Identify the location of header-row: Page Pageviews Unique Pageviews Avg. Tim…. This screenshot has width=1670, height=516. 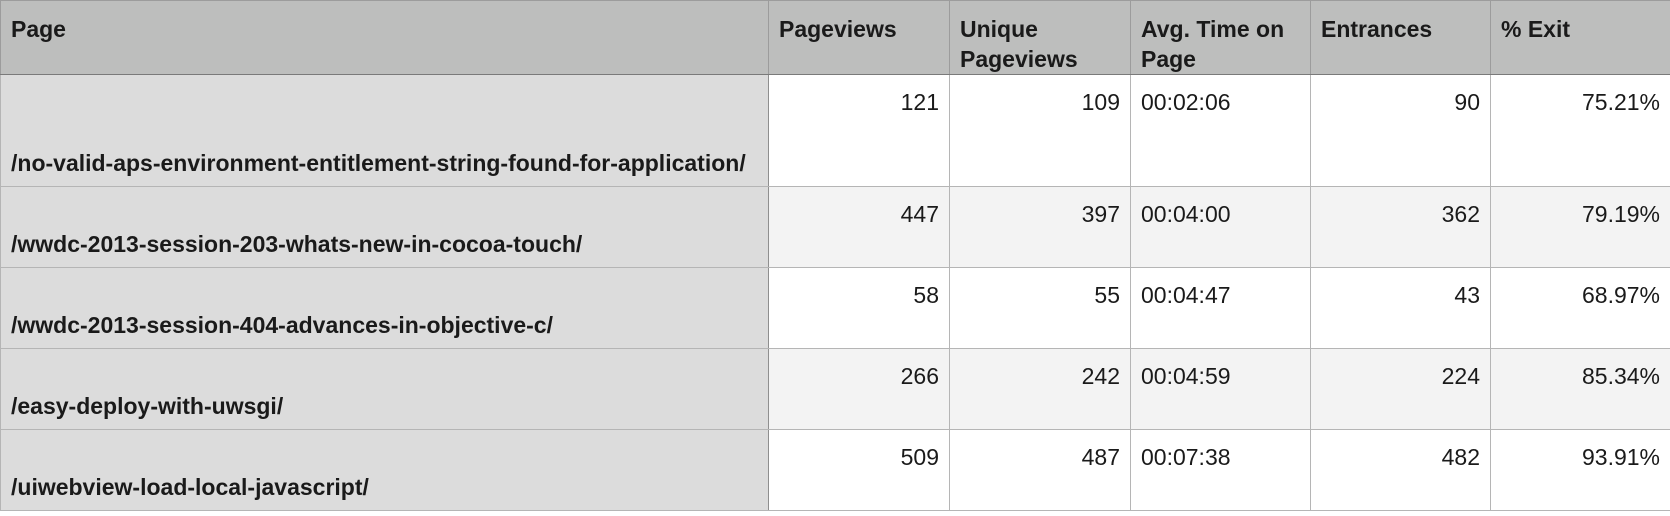
(835, 37).